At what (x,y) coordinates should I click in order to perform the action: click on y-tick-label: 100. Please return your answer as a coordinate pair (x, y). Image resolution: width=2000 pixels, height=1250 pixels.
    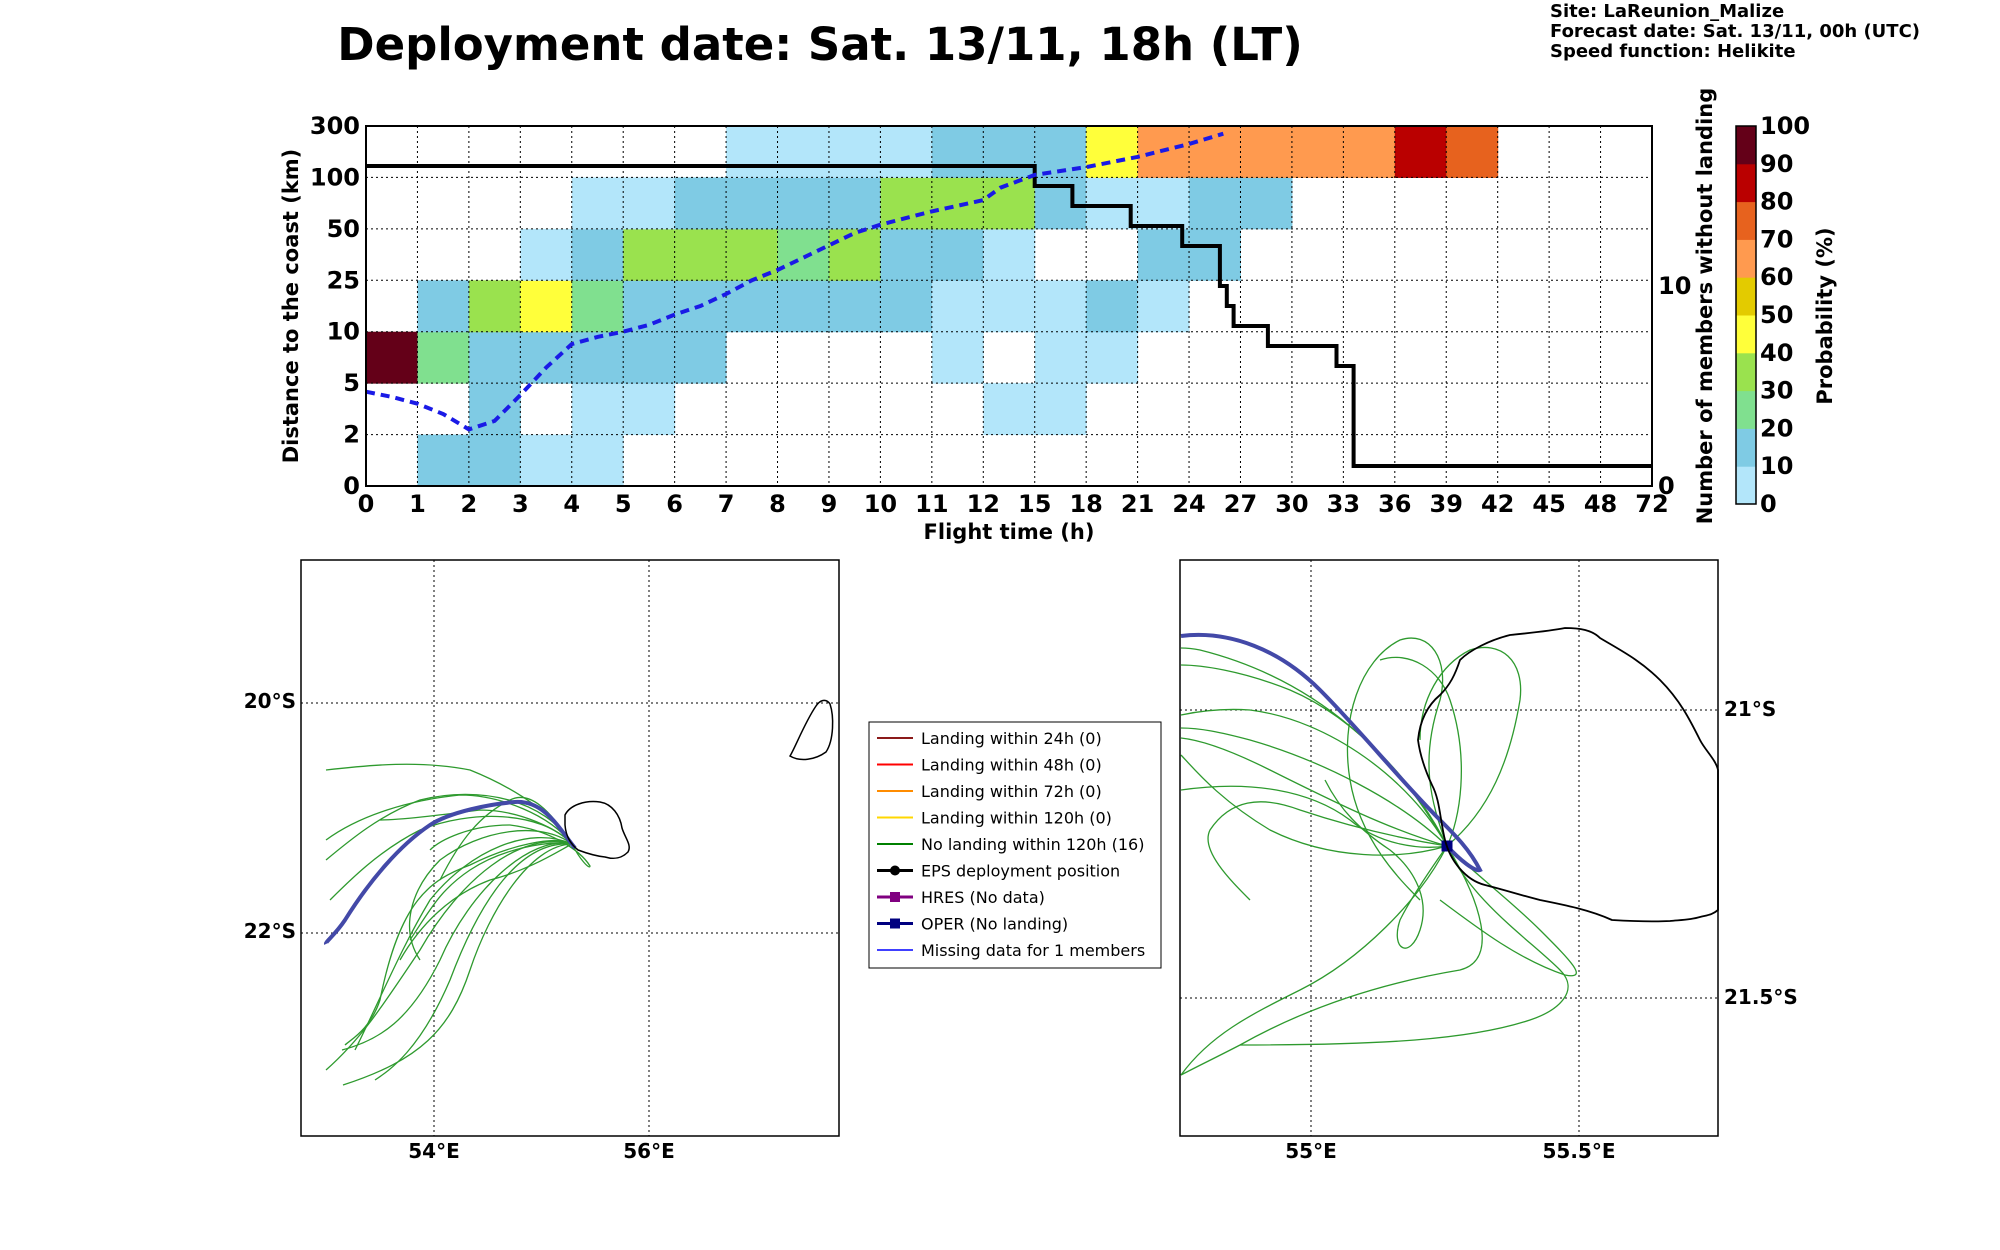
    Looking at the image, I should click on (335, 177).